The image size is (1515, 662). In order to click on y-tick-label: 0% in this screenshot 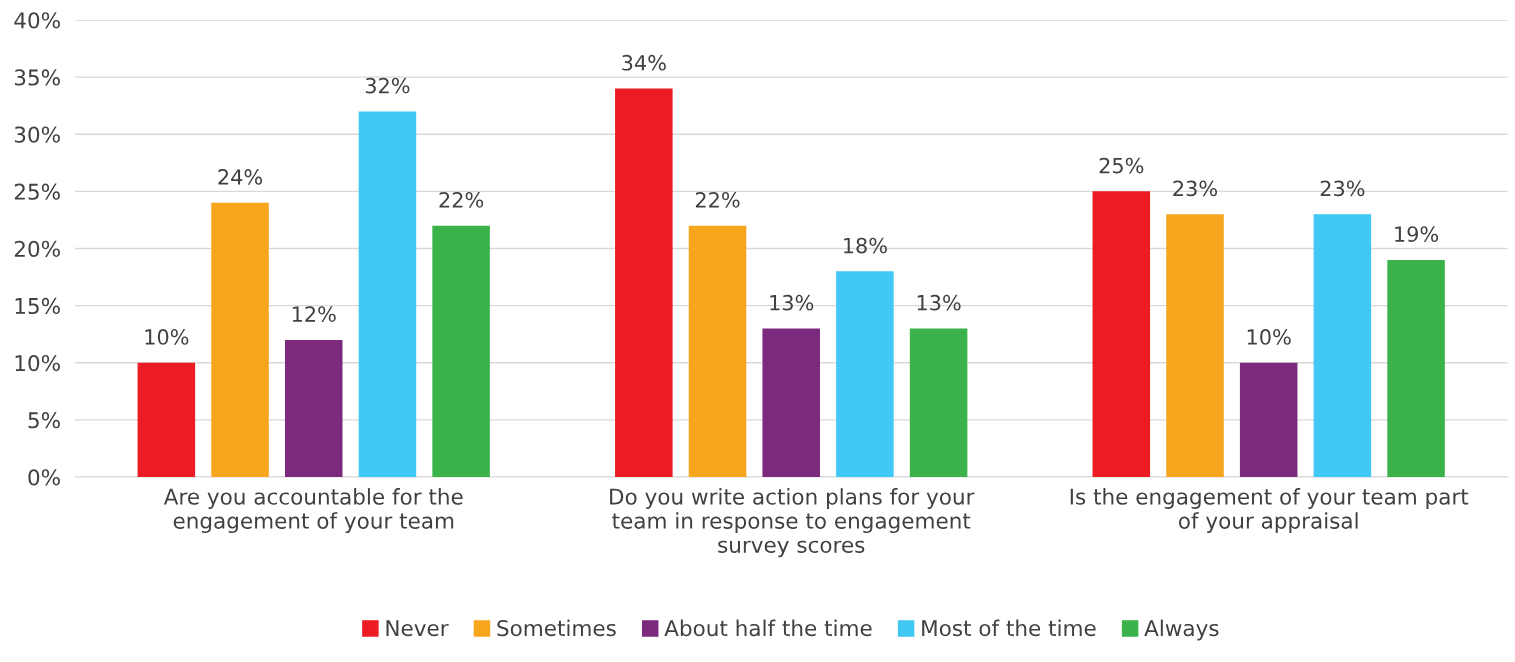, I will do `click(44, 477)`.